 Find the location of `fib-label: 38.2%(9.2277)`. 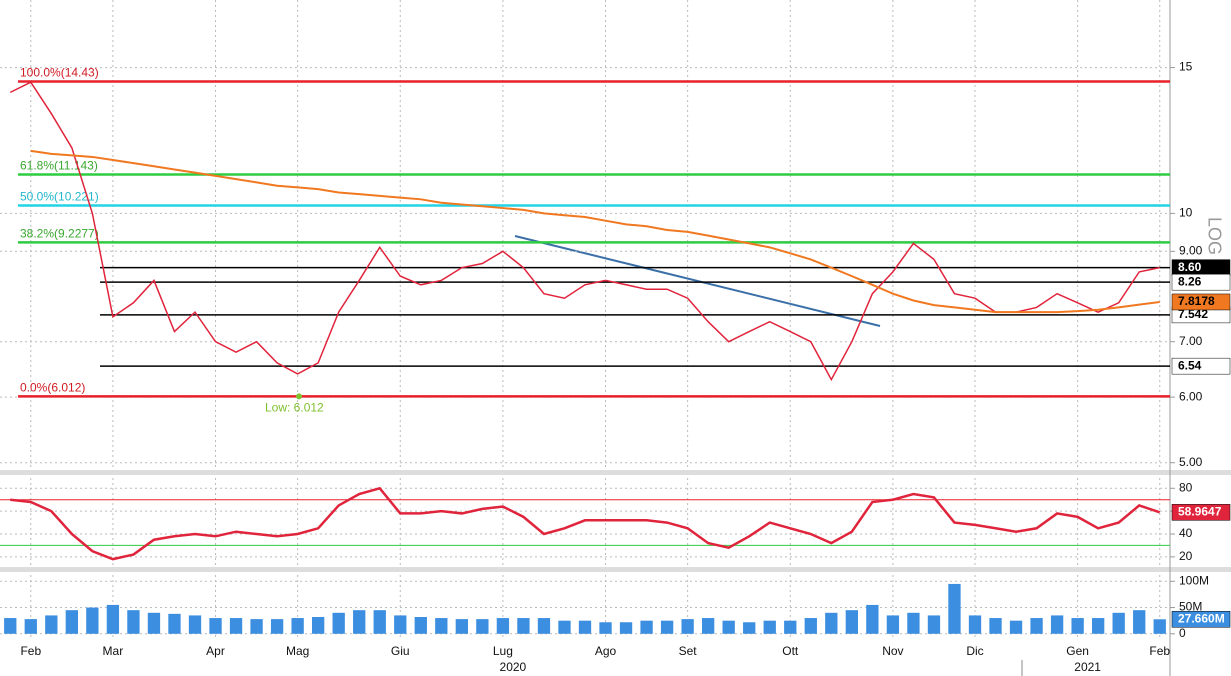

fib-label: 38.2%(9.2277) is located at coordinates (59, 233).